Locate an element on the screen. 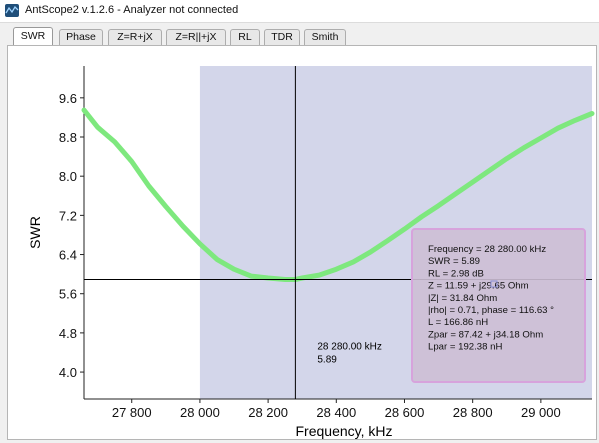 The image size is (599, 443). info-line: |rho| = 0.71, phase = 116.63 ° is located at coordinates (491, 310).